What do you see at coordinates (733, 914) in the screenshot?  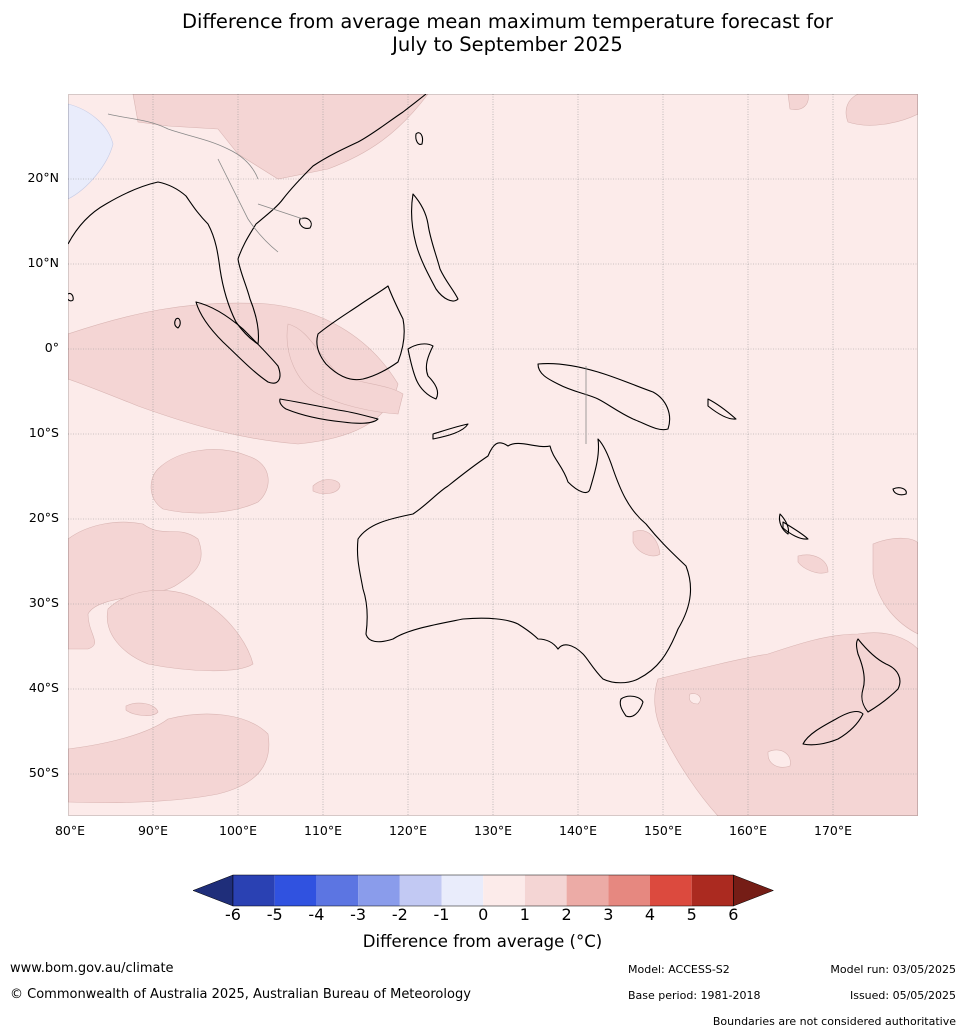 I see `colorbar-tick-label: 6` at bounding box center [733, 914].